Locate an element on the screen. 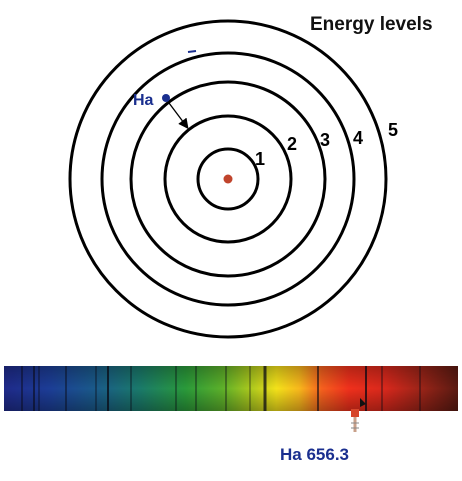  spectrum-strip is located at coordinates (231, 388).